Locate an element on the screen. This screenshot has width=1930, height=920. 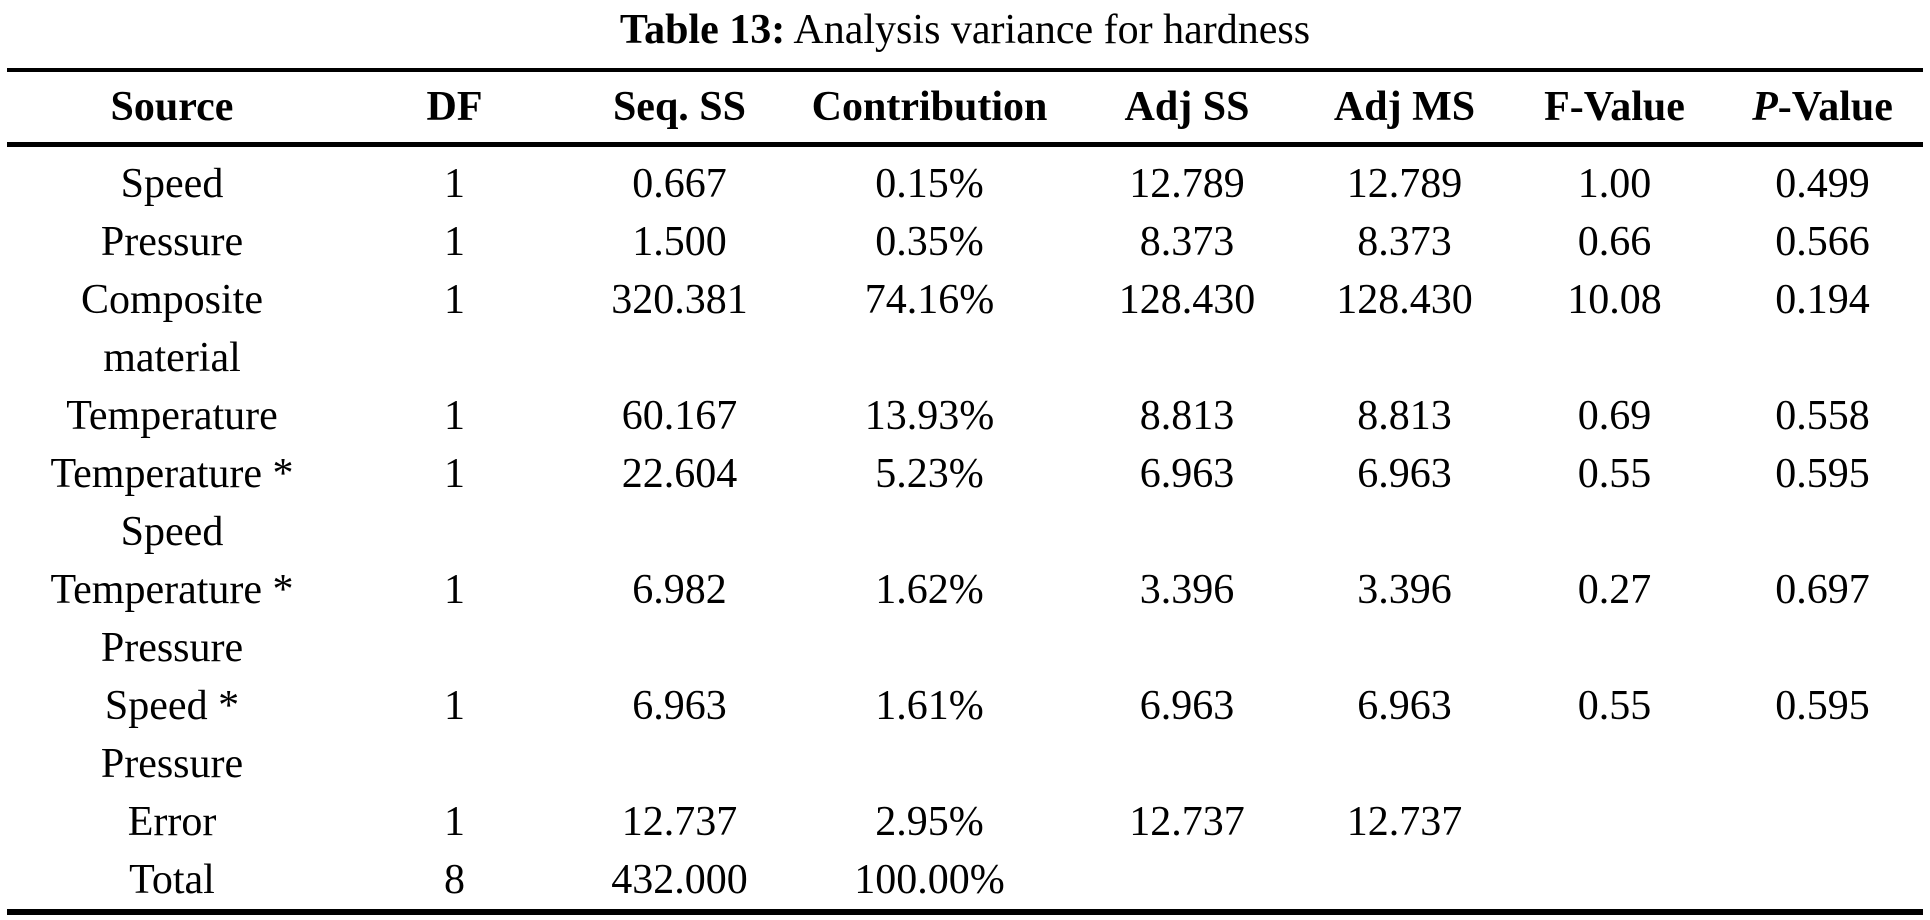
seq-ss-cell: 12.737 is located at coordinates (679, 822).